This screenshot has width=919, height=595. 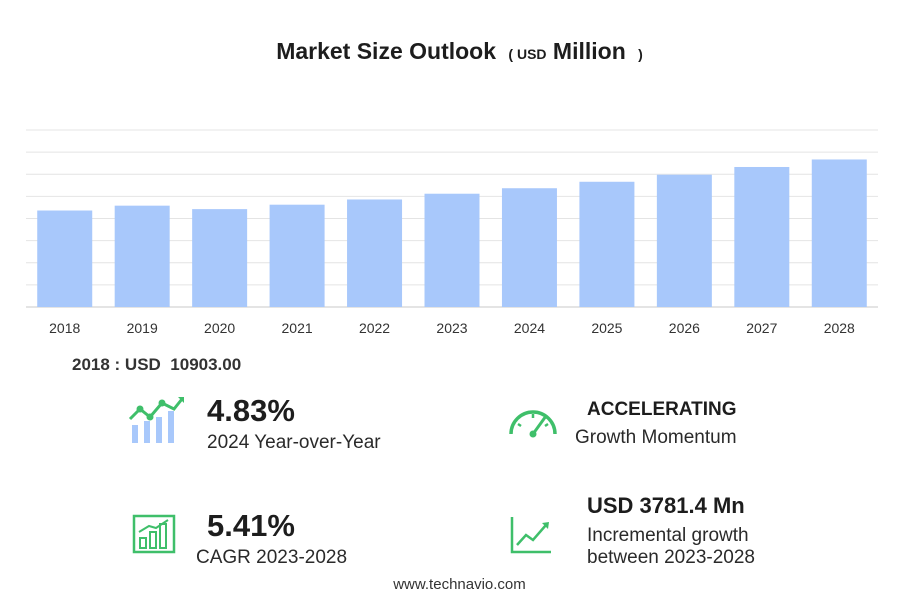 What do you see at coordinates (606, 328) in the screenshot?
I see `x-tick-2025: 2025` at bounding box center [606, 328].